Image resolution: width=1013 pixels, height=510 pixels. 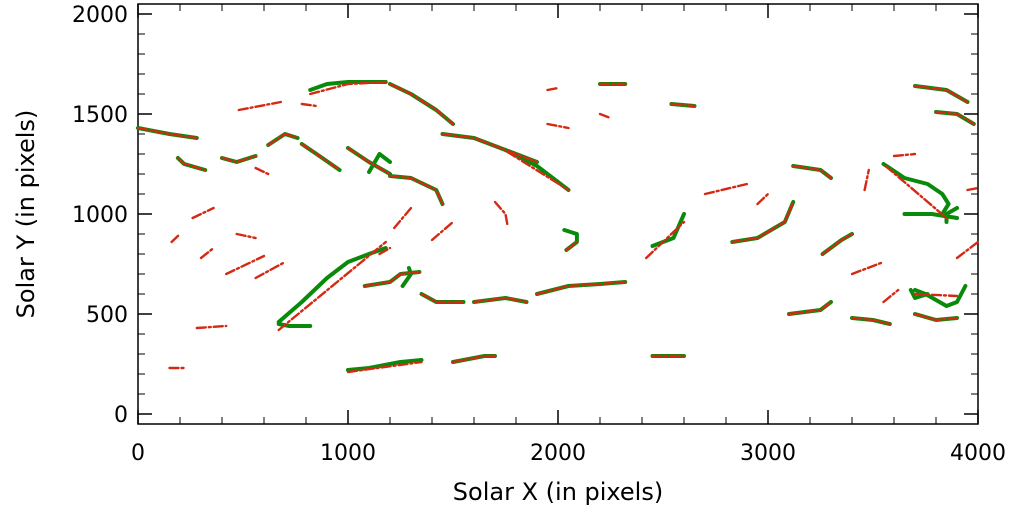 I want to click on y-tick-label: 1500, so click(x=100, y=115).